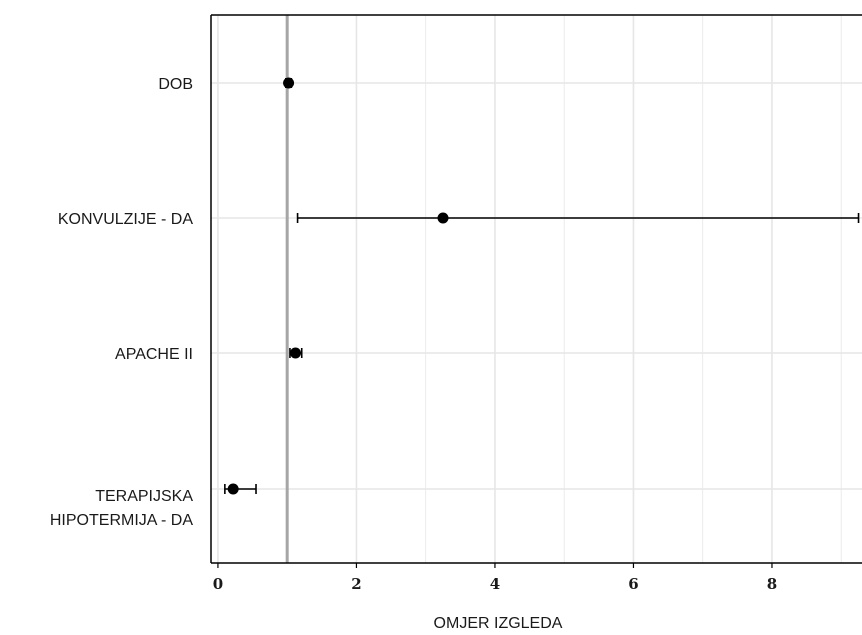 The height and width of the screenshot is (635, 862). I want to click on x-tick-label: 4, so click(495, 584).